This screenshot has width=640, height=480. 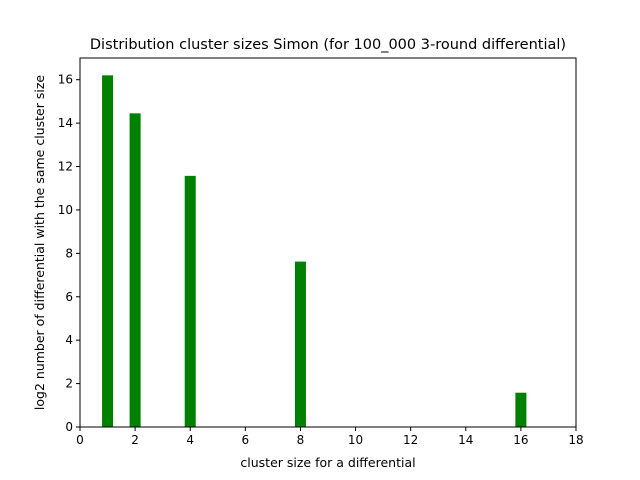 What do you see at coordinates (65, 80) in the screenshot?
I see `y-tick-label: 16` at bounding box center [65, 80].